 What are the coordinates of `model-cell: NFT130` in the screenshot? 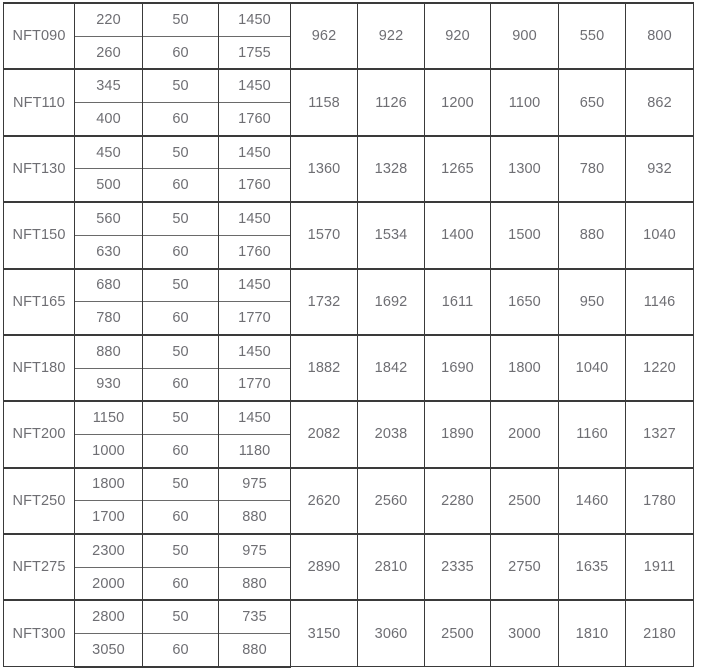 It's located at (39, 168).